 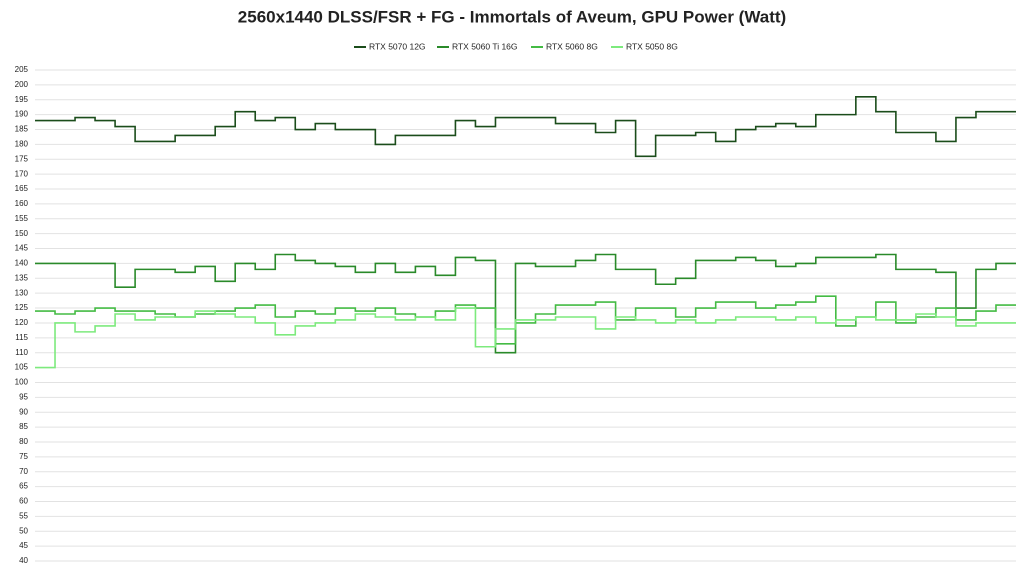 I want to click on y-tick-label: 100, so click(x=22, y=382).